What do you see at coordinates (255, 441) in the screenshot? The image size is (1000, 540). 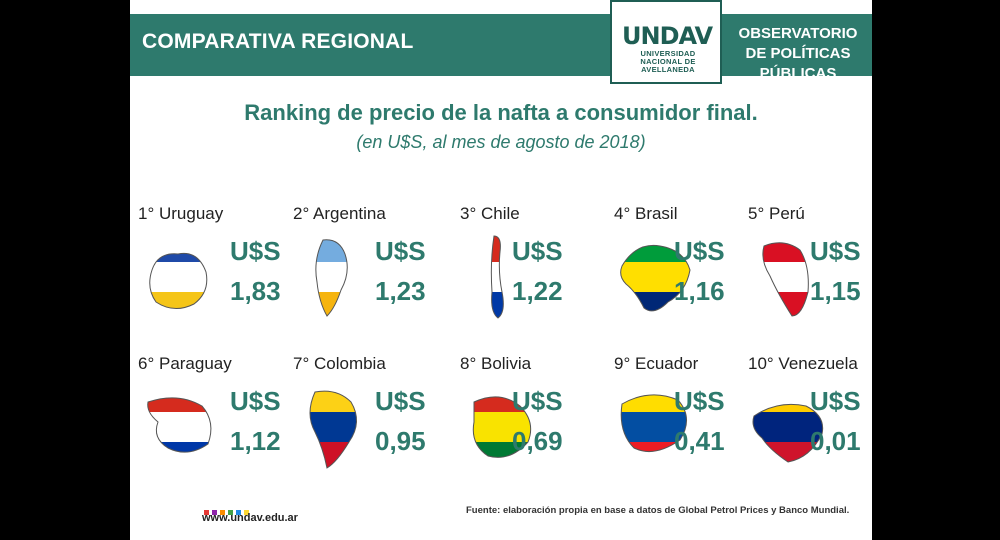 I see `price-value: 1,12` at bounding box center [255, 441].